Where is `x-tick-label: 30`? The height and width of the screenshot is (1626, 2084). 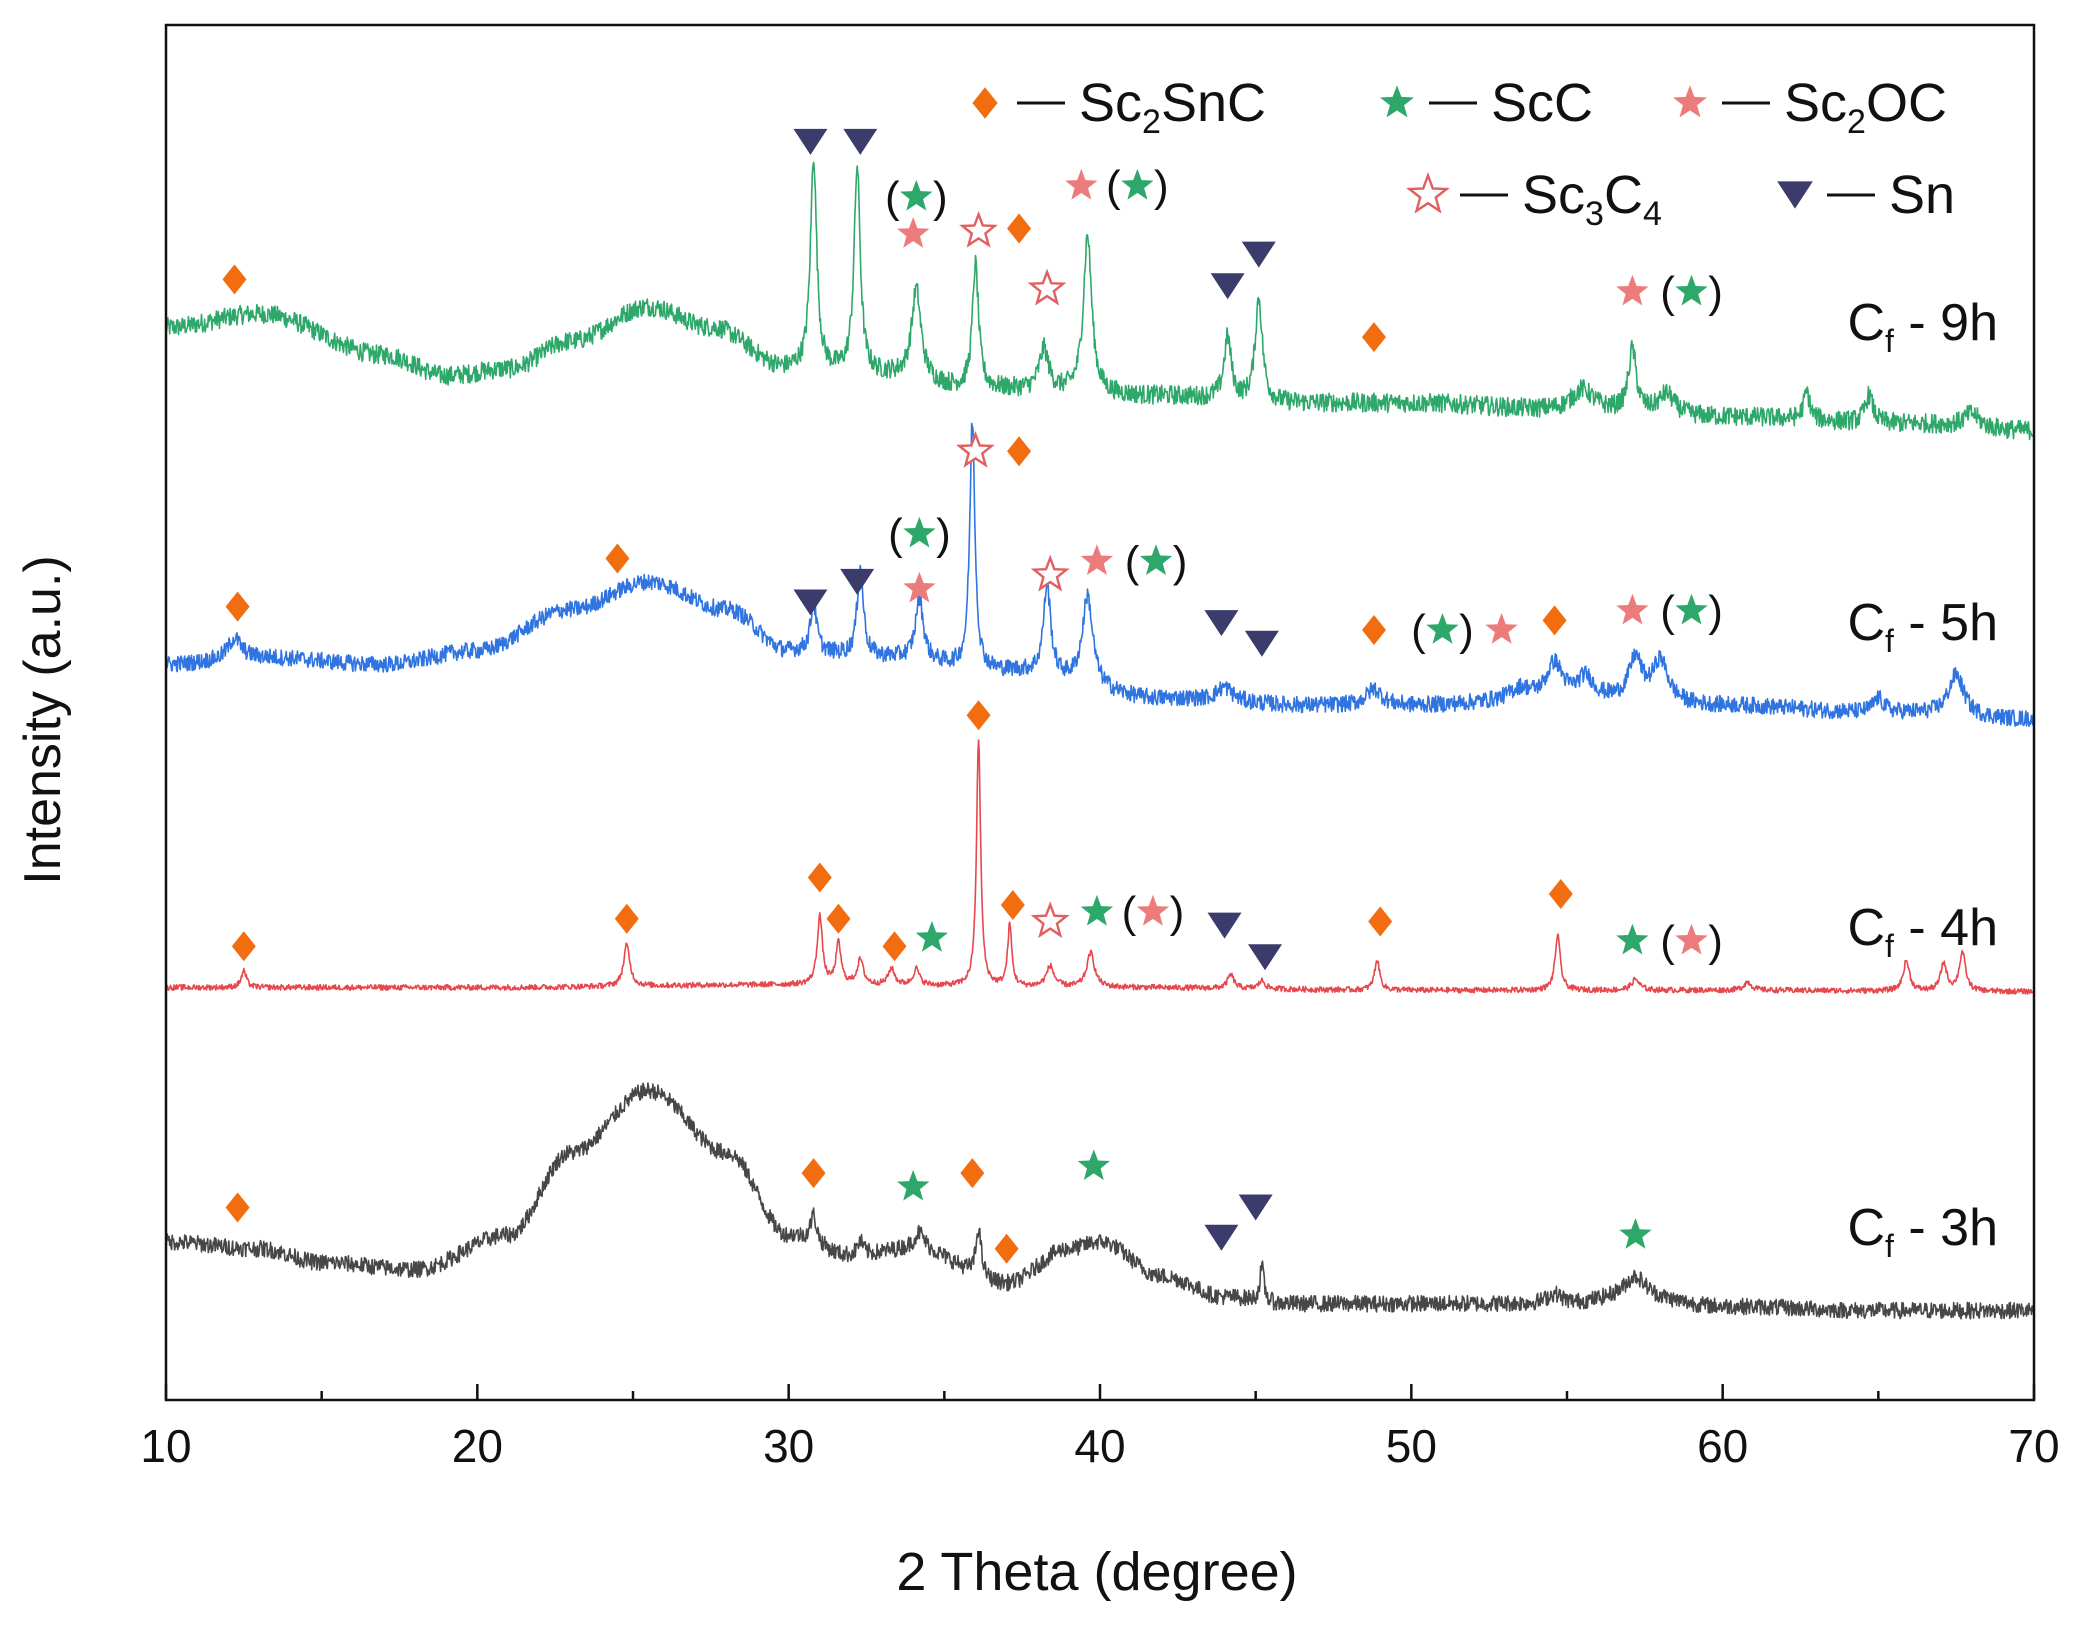 x-tick-label: 30 is located at coordinates (788, 1446).